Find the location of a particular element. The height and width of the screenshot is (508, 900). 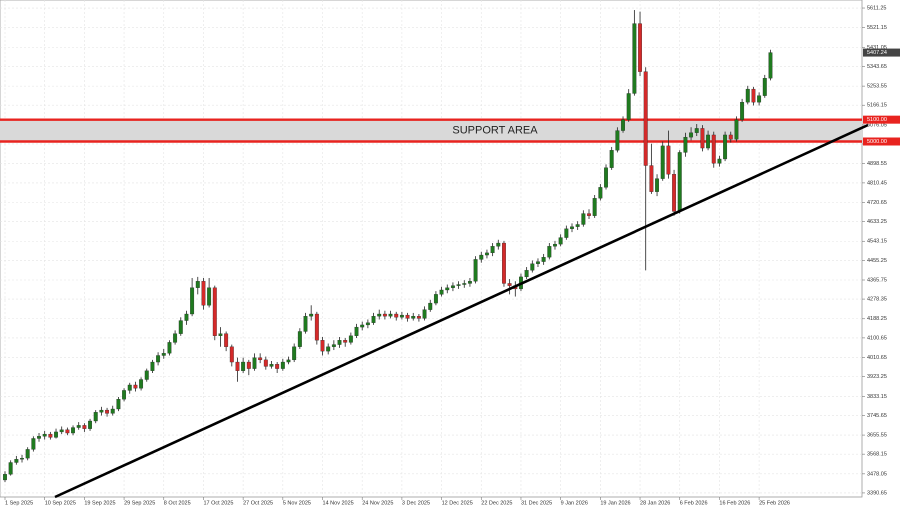

x-tick-label: 9 Jan 2026 is located at coordinates (574, 503).